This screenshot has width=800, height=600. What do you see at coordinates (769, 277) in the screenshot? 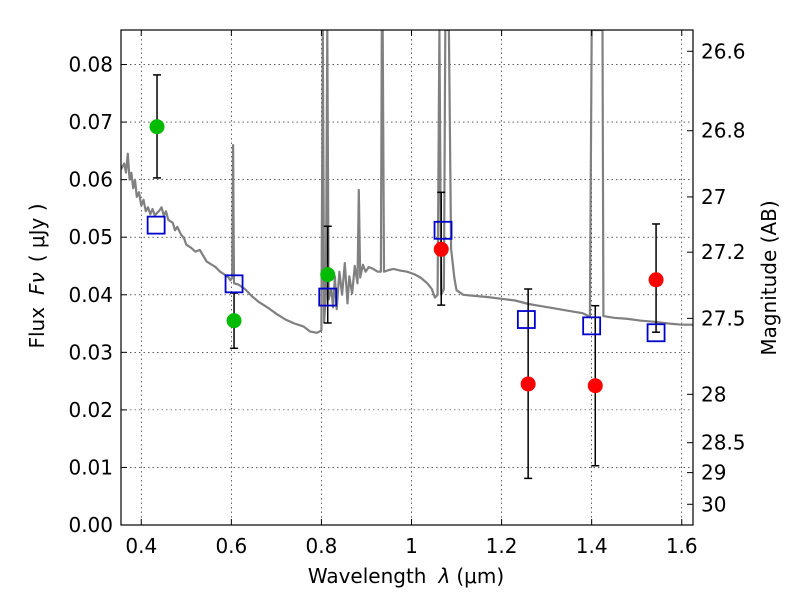
I see `y2-axis-label: Magnitude (AB)` at bounding box center [769, 277].